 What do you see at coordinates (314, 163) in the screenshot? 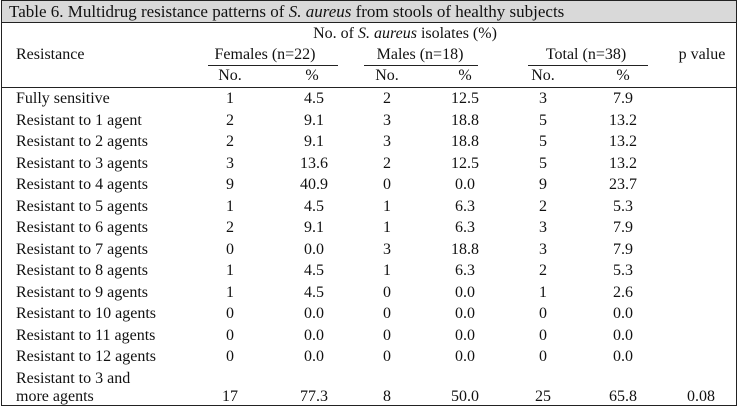
I see `table-cell: 13.6` at bounding box center [314, 163].